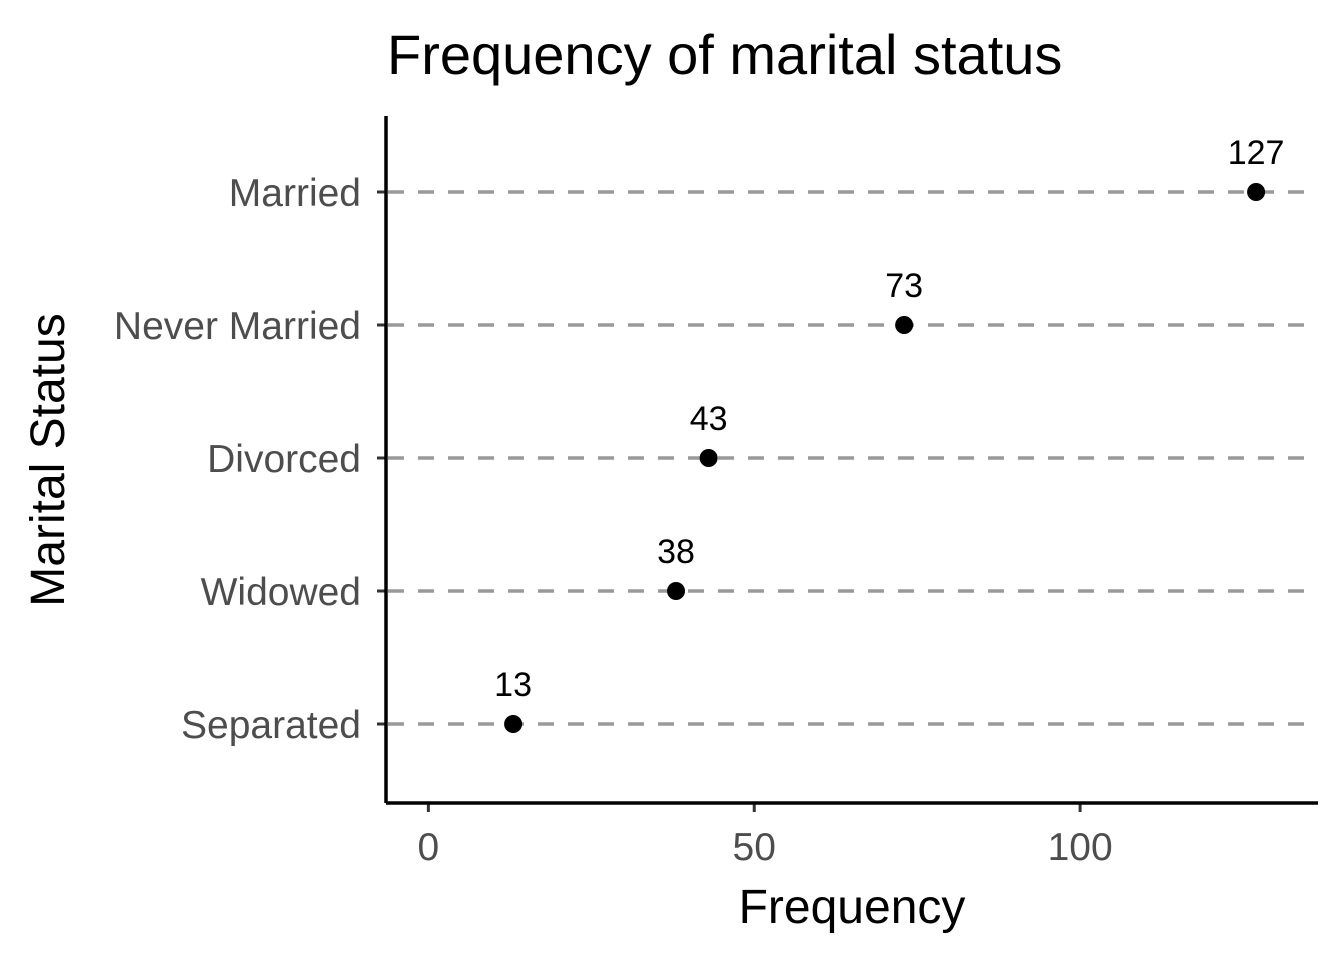  I want to click on data-point-never-married, so click(904, 325).